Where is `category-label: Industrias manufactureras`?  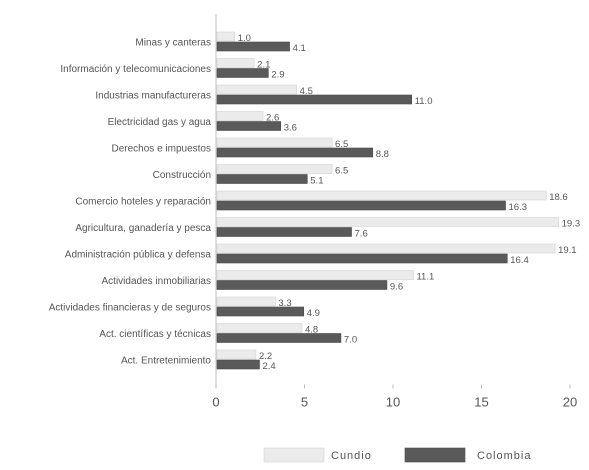
category-label: Industrias manufactureras is located at coordinates (153, 96).